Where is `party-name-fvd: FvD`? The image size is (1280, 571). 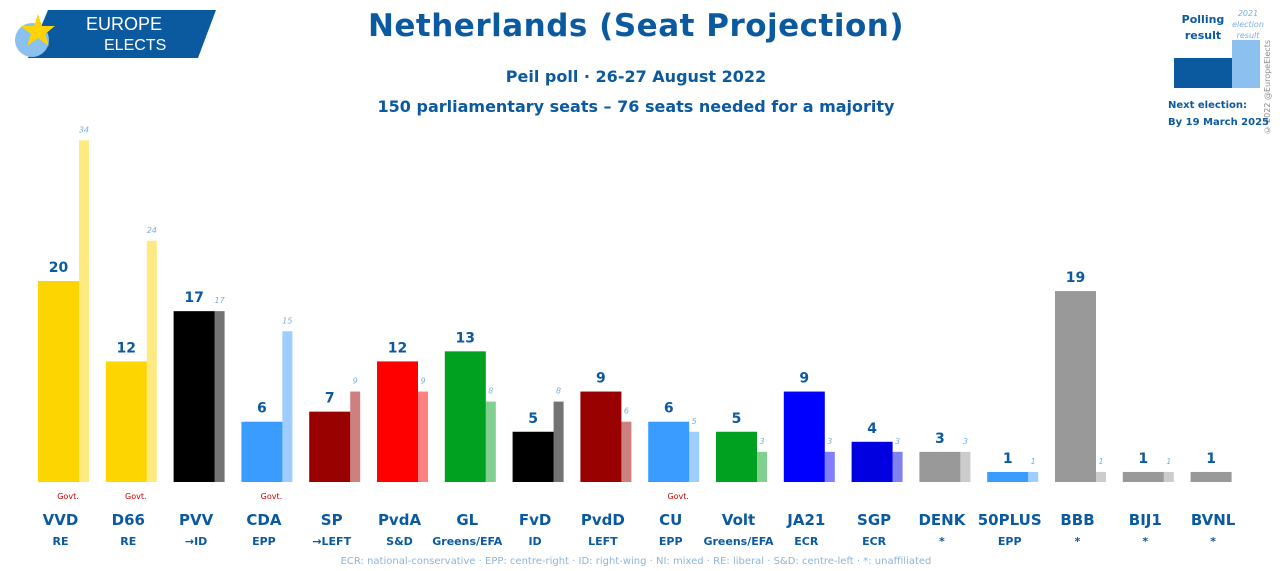
party-name-fvd: FvD is located at coordinates (535, 520).